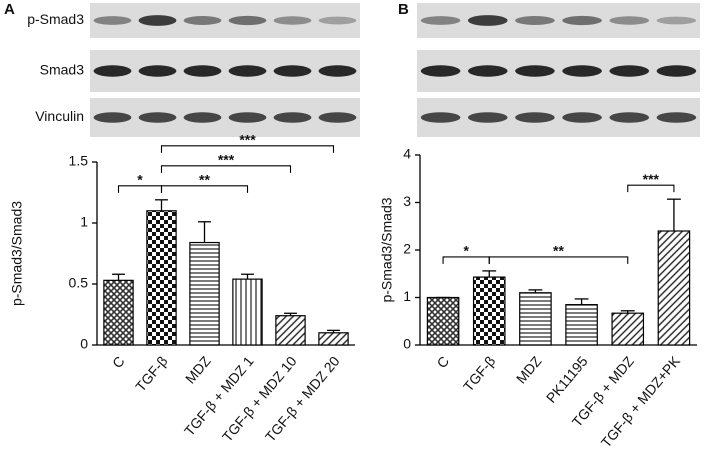 This screenshot has width=709, height=458. What do you see at coordinates (407, 154) in the screenshot?
I see `y-tick-label: 4` at bounding box center [407, 154].